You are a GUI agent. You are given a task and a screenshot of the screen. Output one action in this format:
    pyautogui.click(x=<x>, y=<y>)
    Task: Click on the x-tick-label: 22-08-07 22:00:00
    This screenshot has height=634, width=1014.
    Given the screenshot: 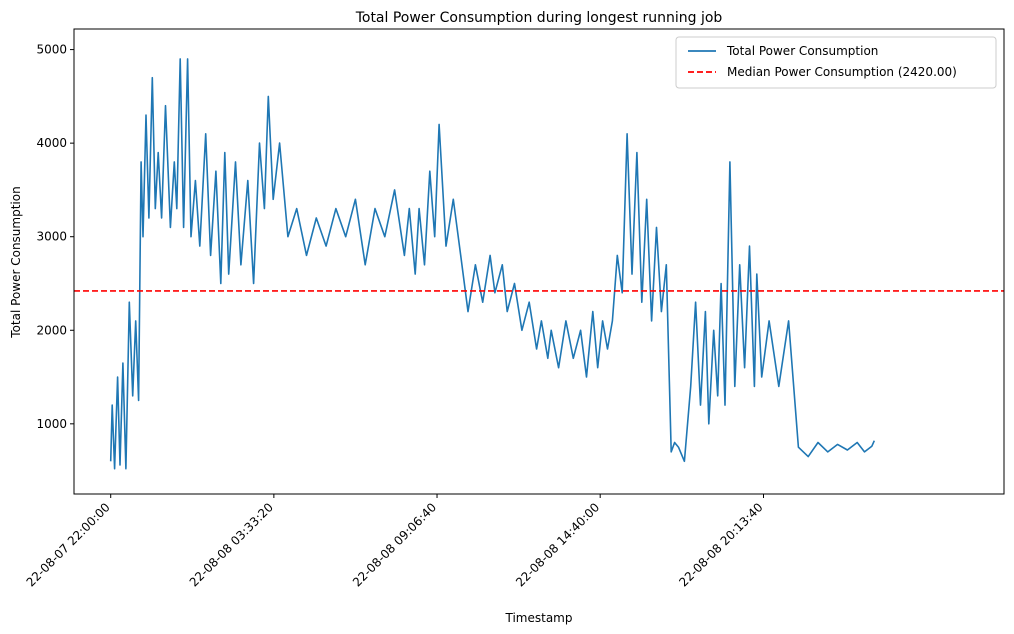 What is the action you would take?
    pyautogui.click(x=68, y=544)
    